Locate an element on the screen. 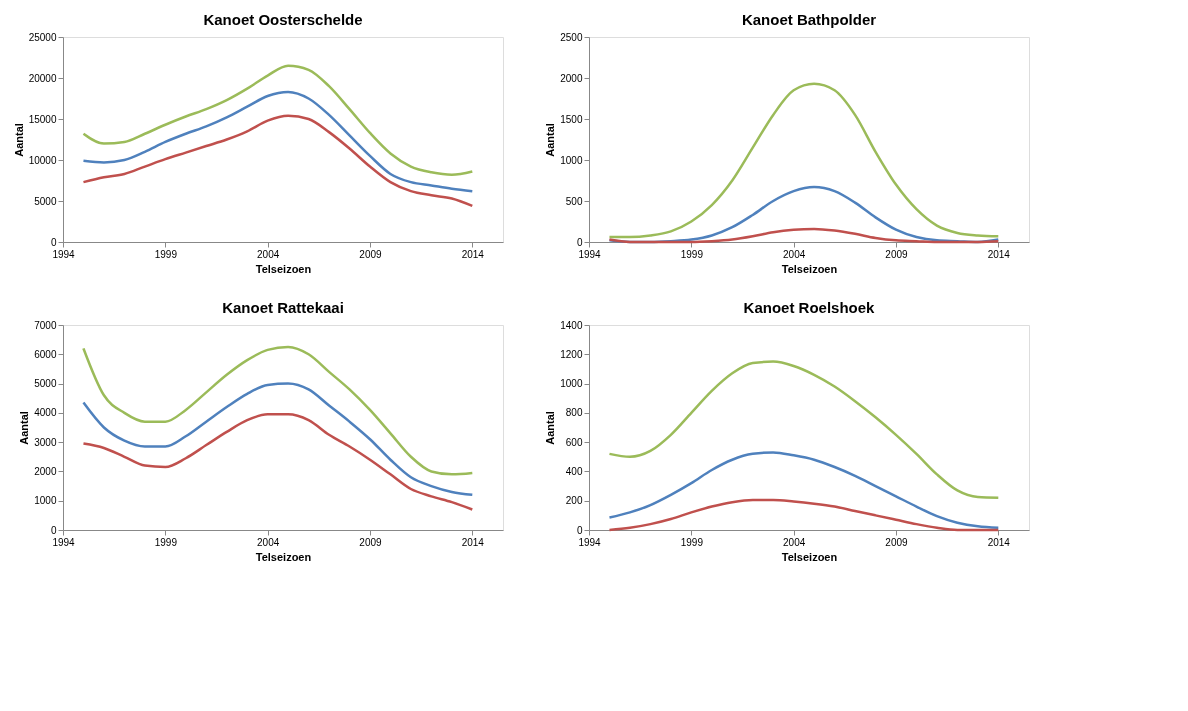 The height and width of the screenshot is (711, 1188). y-tick-label: 1400 is located at coordinates (571, 325).